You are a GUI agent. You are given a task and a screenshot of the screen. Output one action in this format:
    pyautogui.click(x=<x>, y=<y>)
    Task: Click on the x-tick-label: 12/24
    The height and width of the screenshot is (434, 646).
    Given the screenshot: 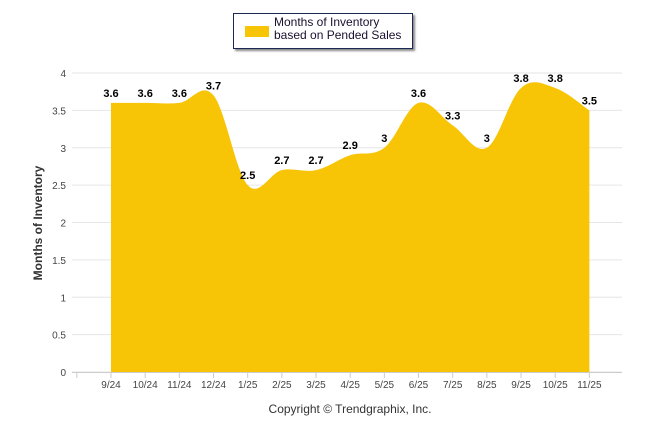 What is the action you would take?
    pyautogui.click(x=213, y=385)
    